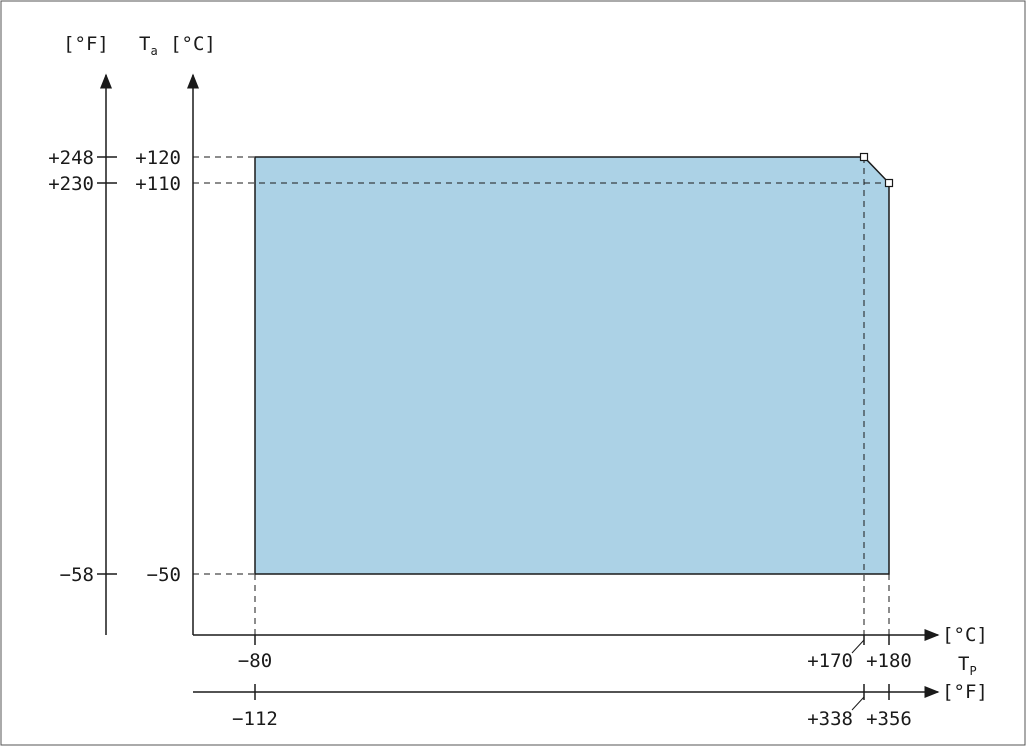 The image size is (1027, 751). What do you see at coordinates (71, 158) in the screenshot?
I see `ytick-label-f-248: +248` at bounding box center [71, 158].